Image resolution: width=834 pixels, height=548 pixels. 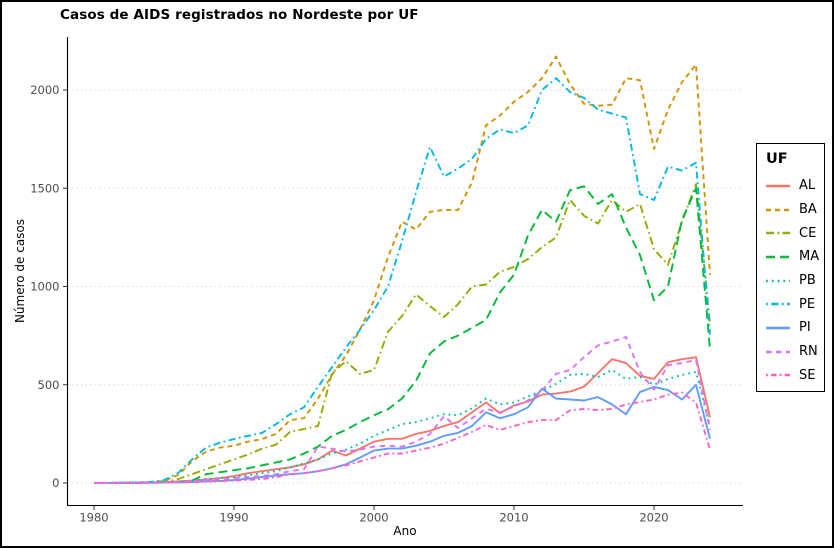 What do you see at coordinates (402, 437) in the screenshot?
I see `series-line-SE` at bounding box center [402, 437].